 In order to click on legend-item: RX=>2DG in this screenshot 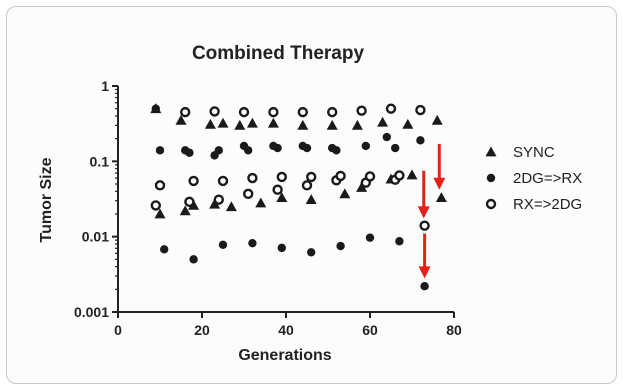, I will do `click(533, 204)`.